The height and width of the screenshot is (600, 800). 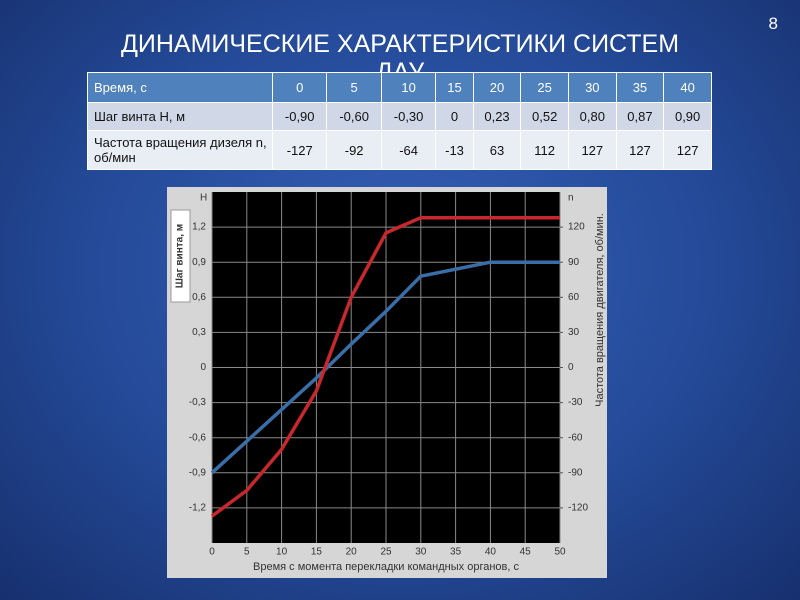 What do you see at coordinates (354, 116) in the screenshot?
I see `table-cell: -0,60` at bounding box center [354, 116].